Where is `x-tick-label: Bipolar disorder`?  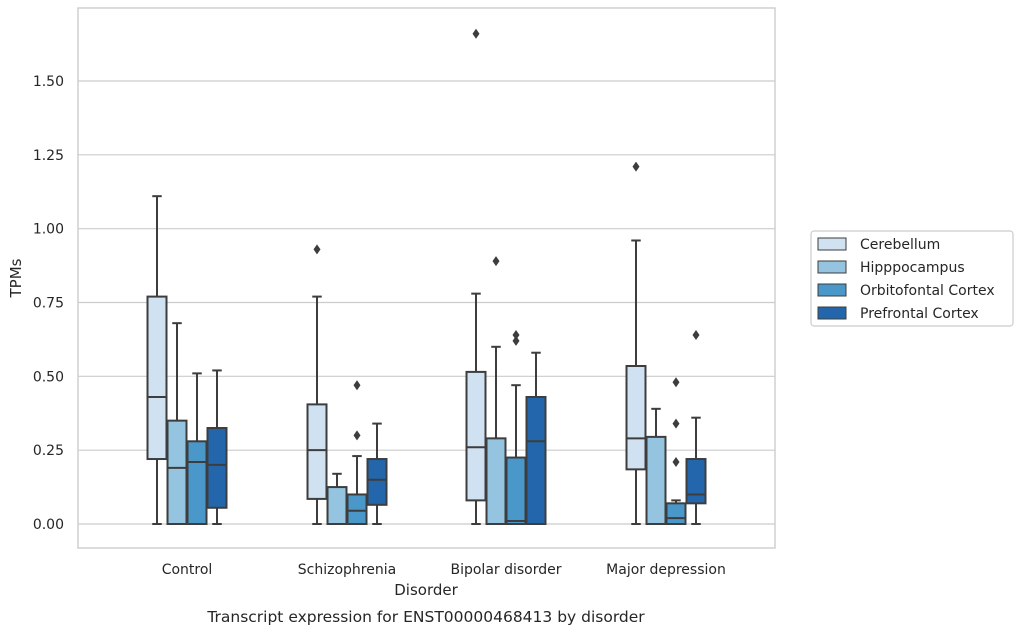
x-tick-label: Bipolar disorder is located at coordinates (505, 570).